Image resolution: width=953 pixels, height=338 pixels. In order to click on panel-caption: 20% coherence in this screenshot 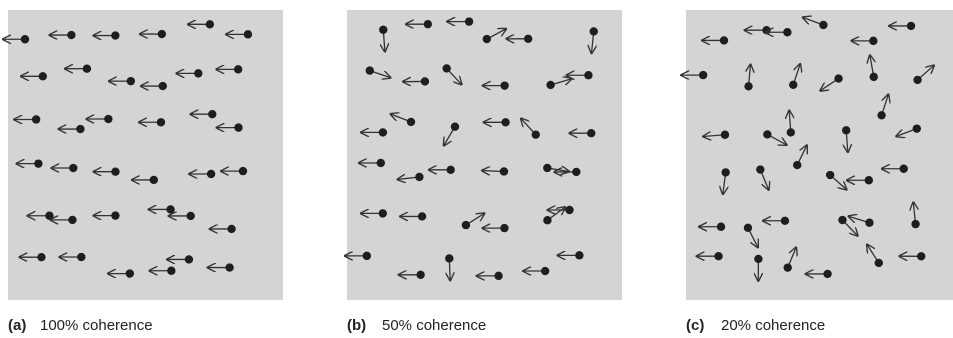, I will do `click(773, 325)`.